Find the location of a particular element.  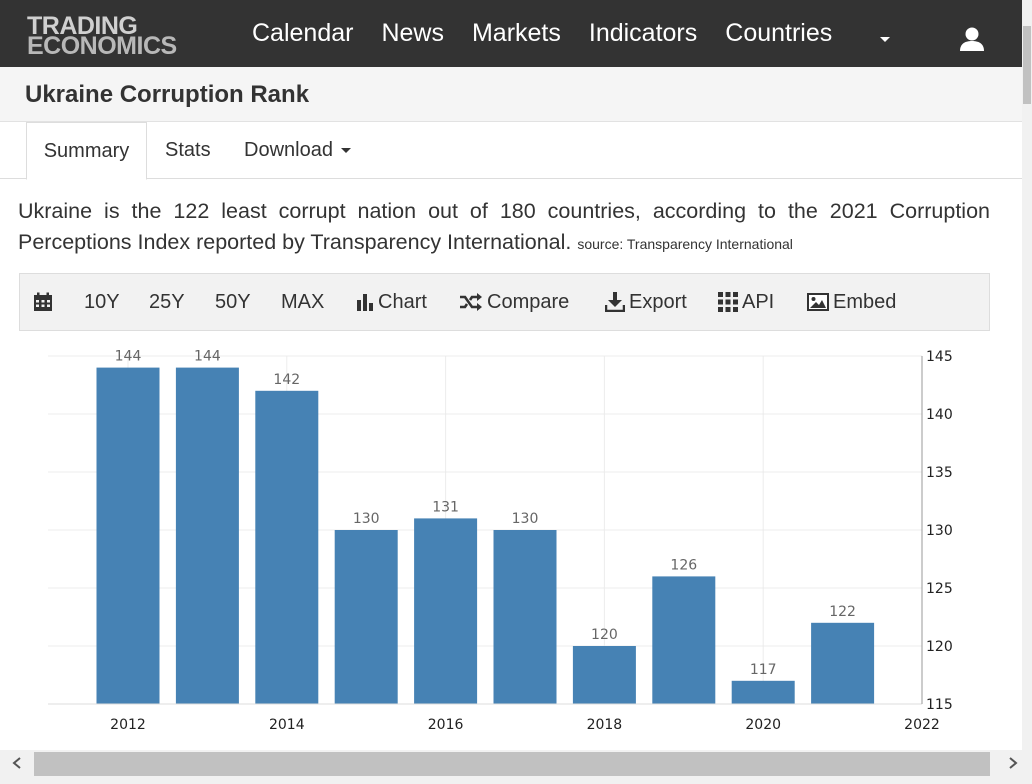

bar-2016 is located at coordinates (446, 611).